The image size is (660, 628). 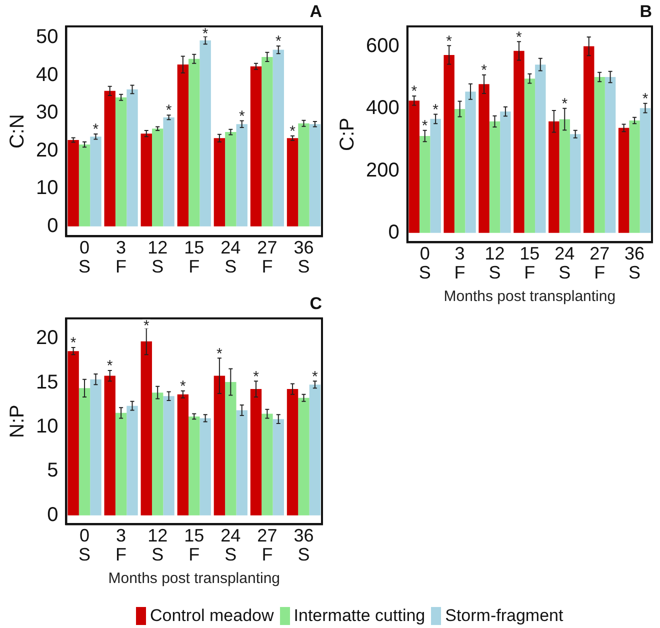 What do you see at coordinates (646, 11) in the screenshot?
I see `chart-title: B` at bounding box center [646, 11].